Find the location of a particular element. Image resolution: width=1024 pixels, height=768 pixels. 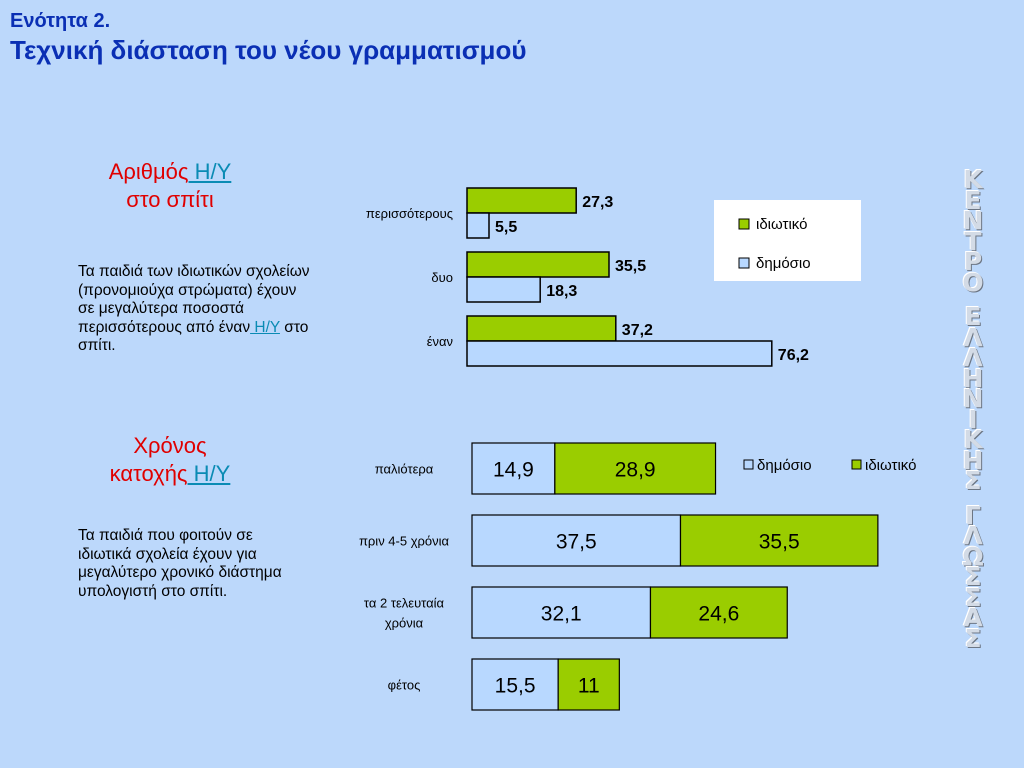

section2-title-line1: Χρόνος is located at coordinates (170, 445).